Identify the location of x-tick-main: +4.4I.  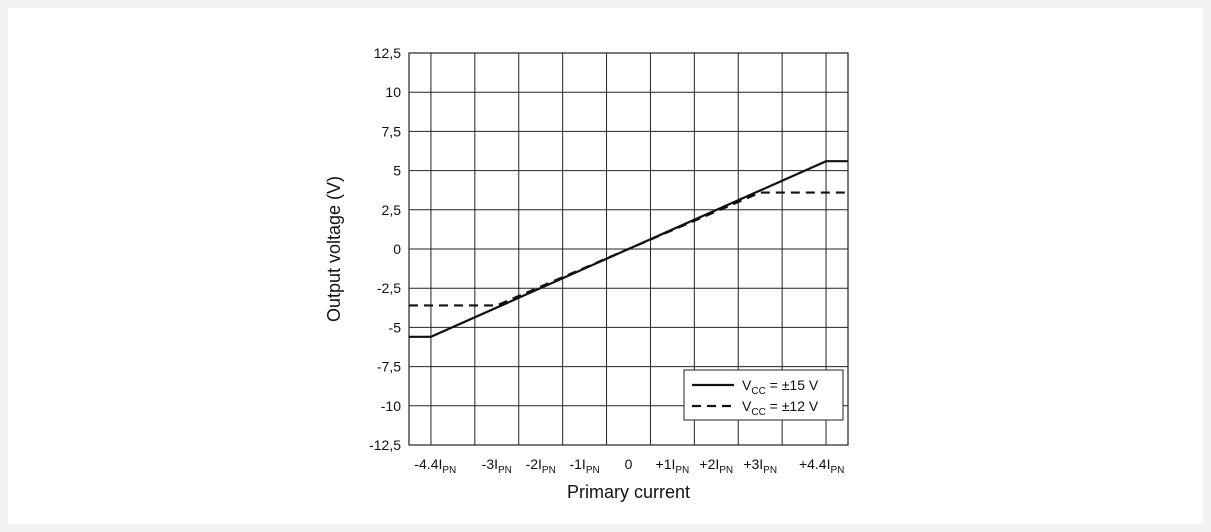
(815, 464).